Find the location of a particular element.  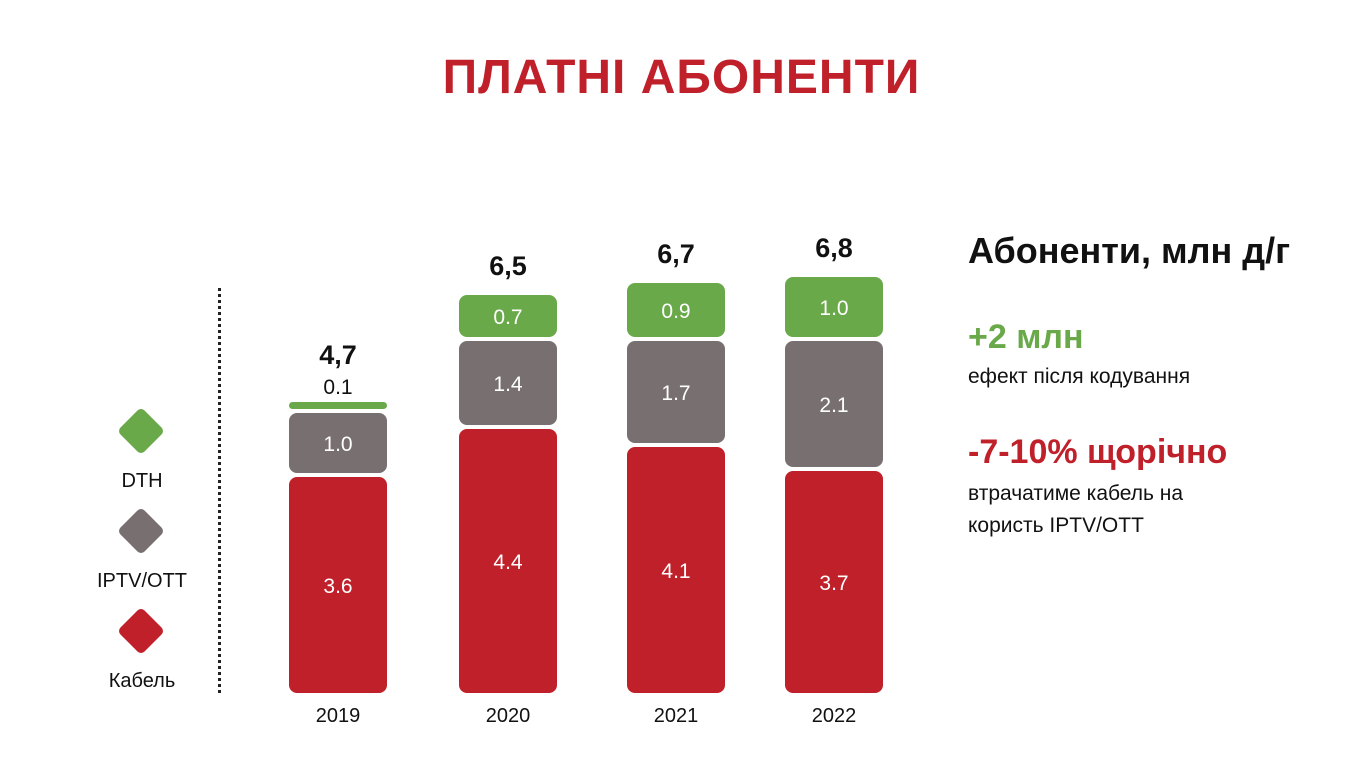

bar-кабель-2021 is located at coordinates (676, 570).